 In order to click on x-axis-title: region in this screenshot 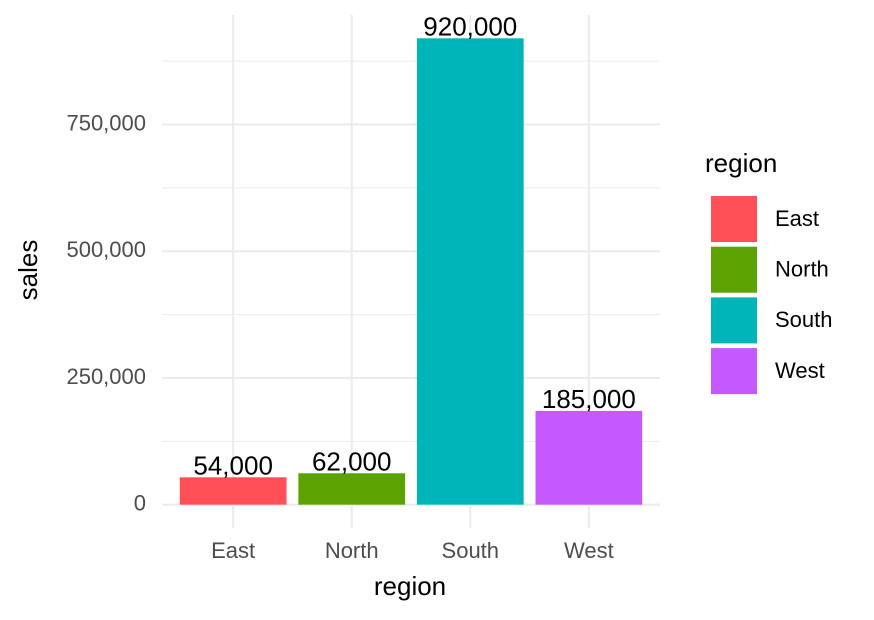, I will do `click(410, 586)`.